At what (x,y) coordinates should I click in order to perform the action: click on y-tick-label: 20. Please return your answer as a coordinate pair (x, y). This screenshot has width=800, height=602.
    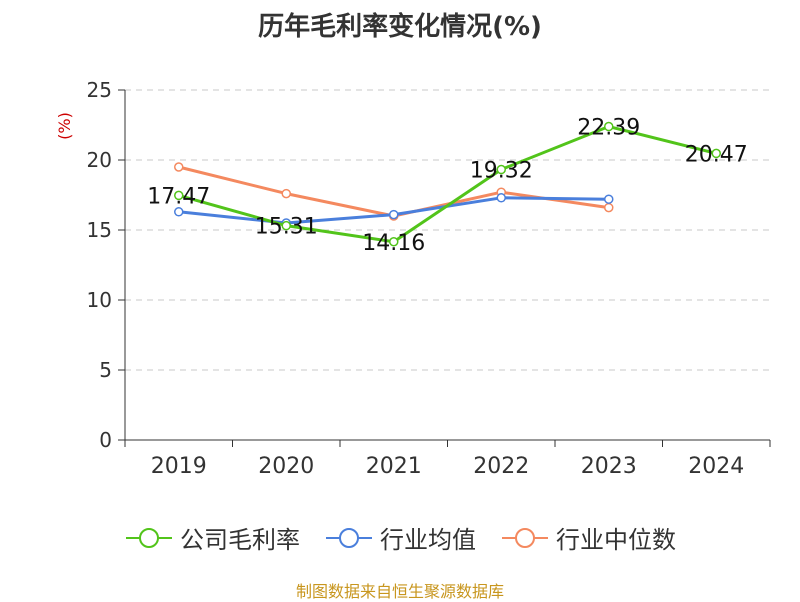
    Looking at the image, I should click on (99, 160).